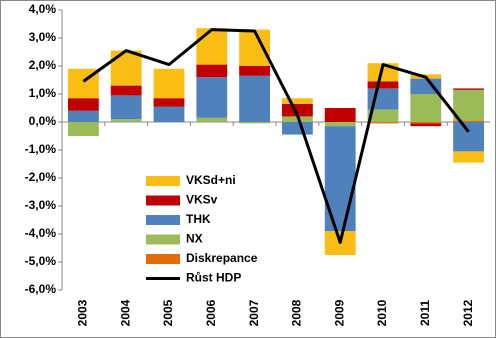 The height and width of the screenshot is (338, 496). What do you see at coordinates (213, 278) in the screenshot?
I see `legend-label: Růst HDP` at bounding box center [213, 278].